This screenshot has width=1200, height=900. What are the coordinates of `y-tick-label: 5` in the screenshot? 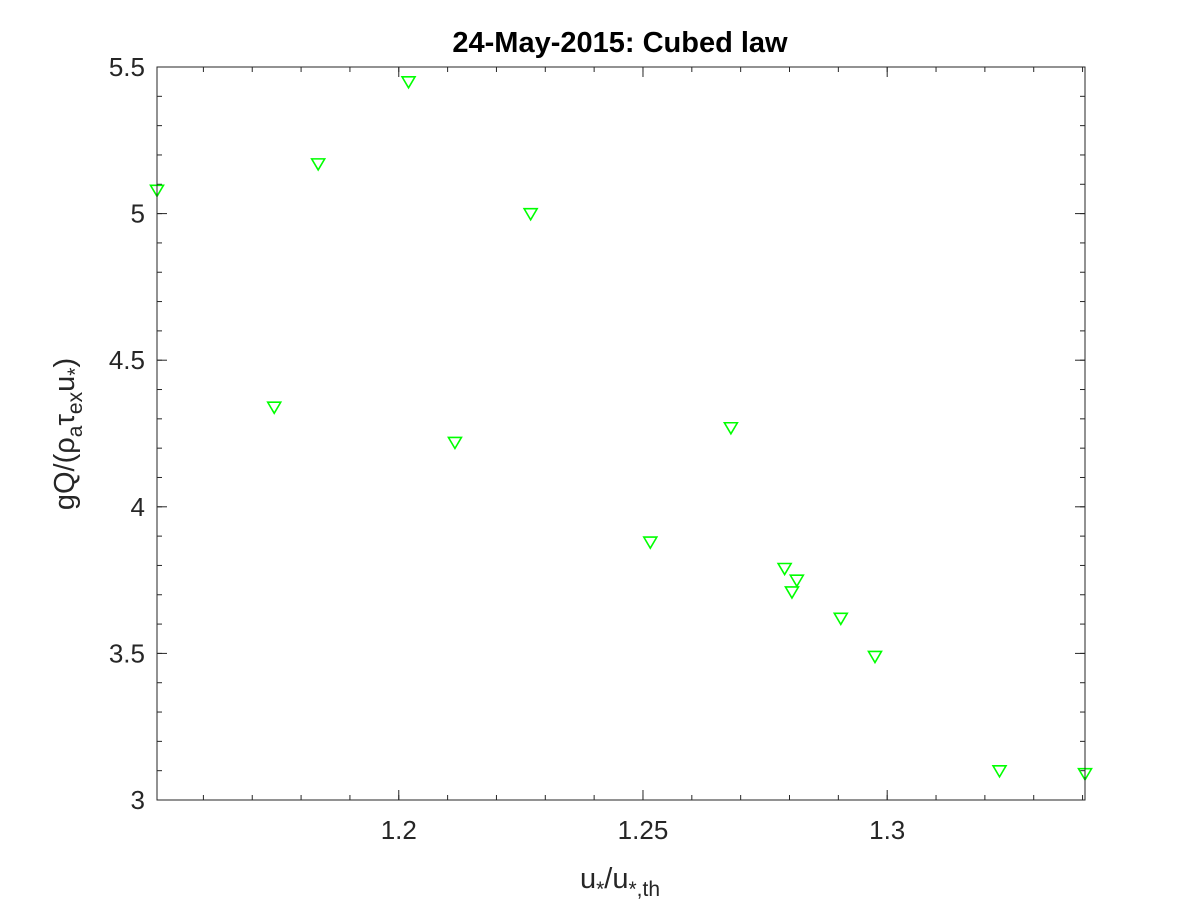 It's located at (138, 214).